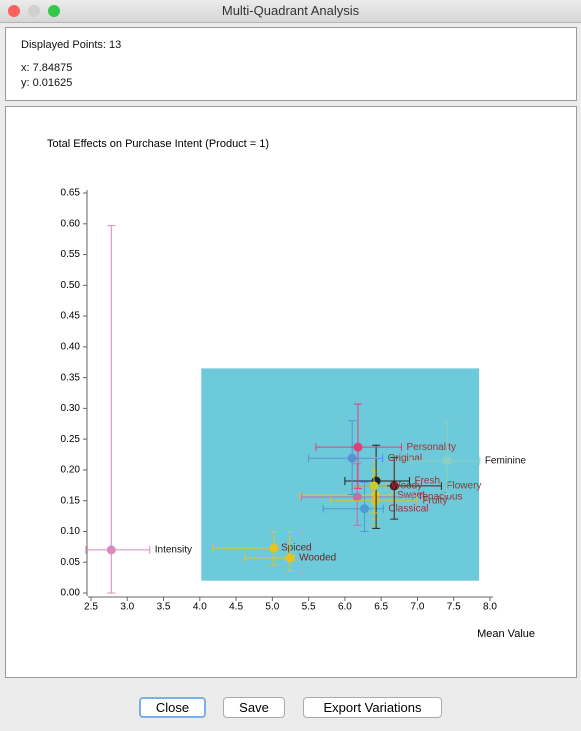  What do you see at coordinates (71, 500) in the screenshot?
I see `y-tick-label: 0.15` at bounding box center [71, 500].